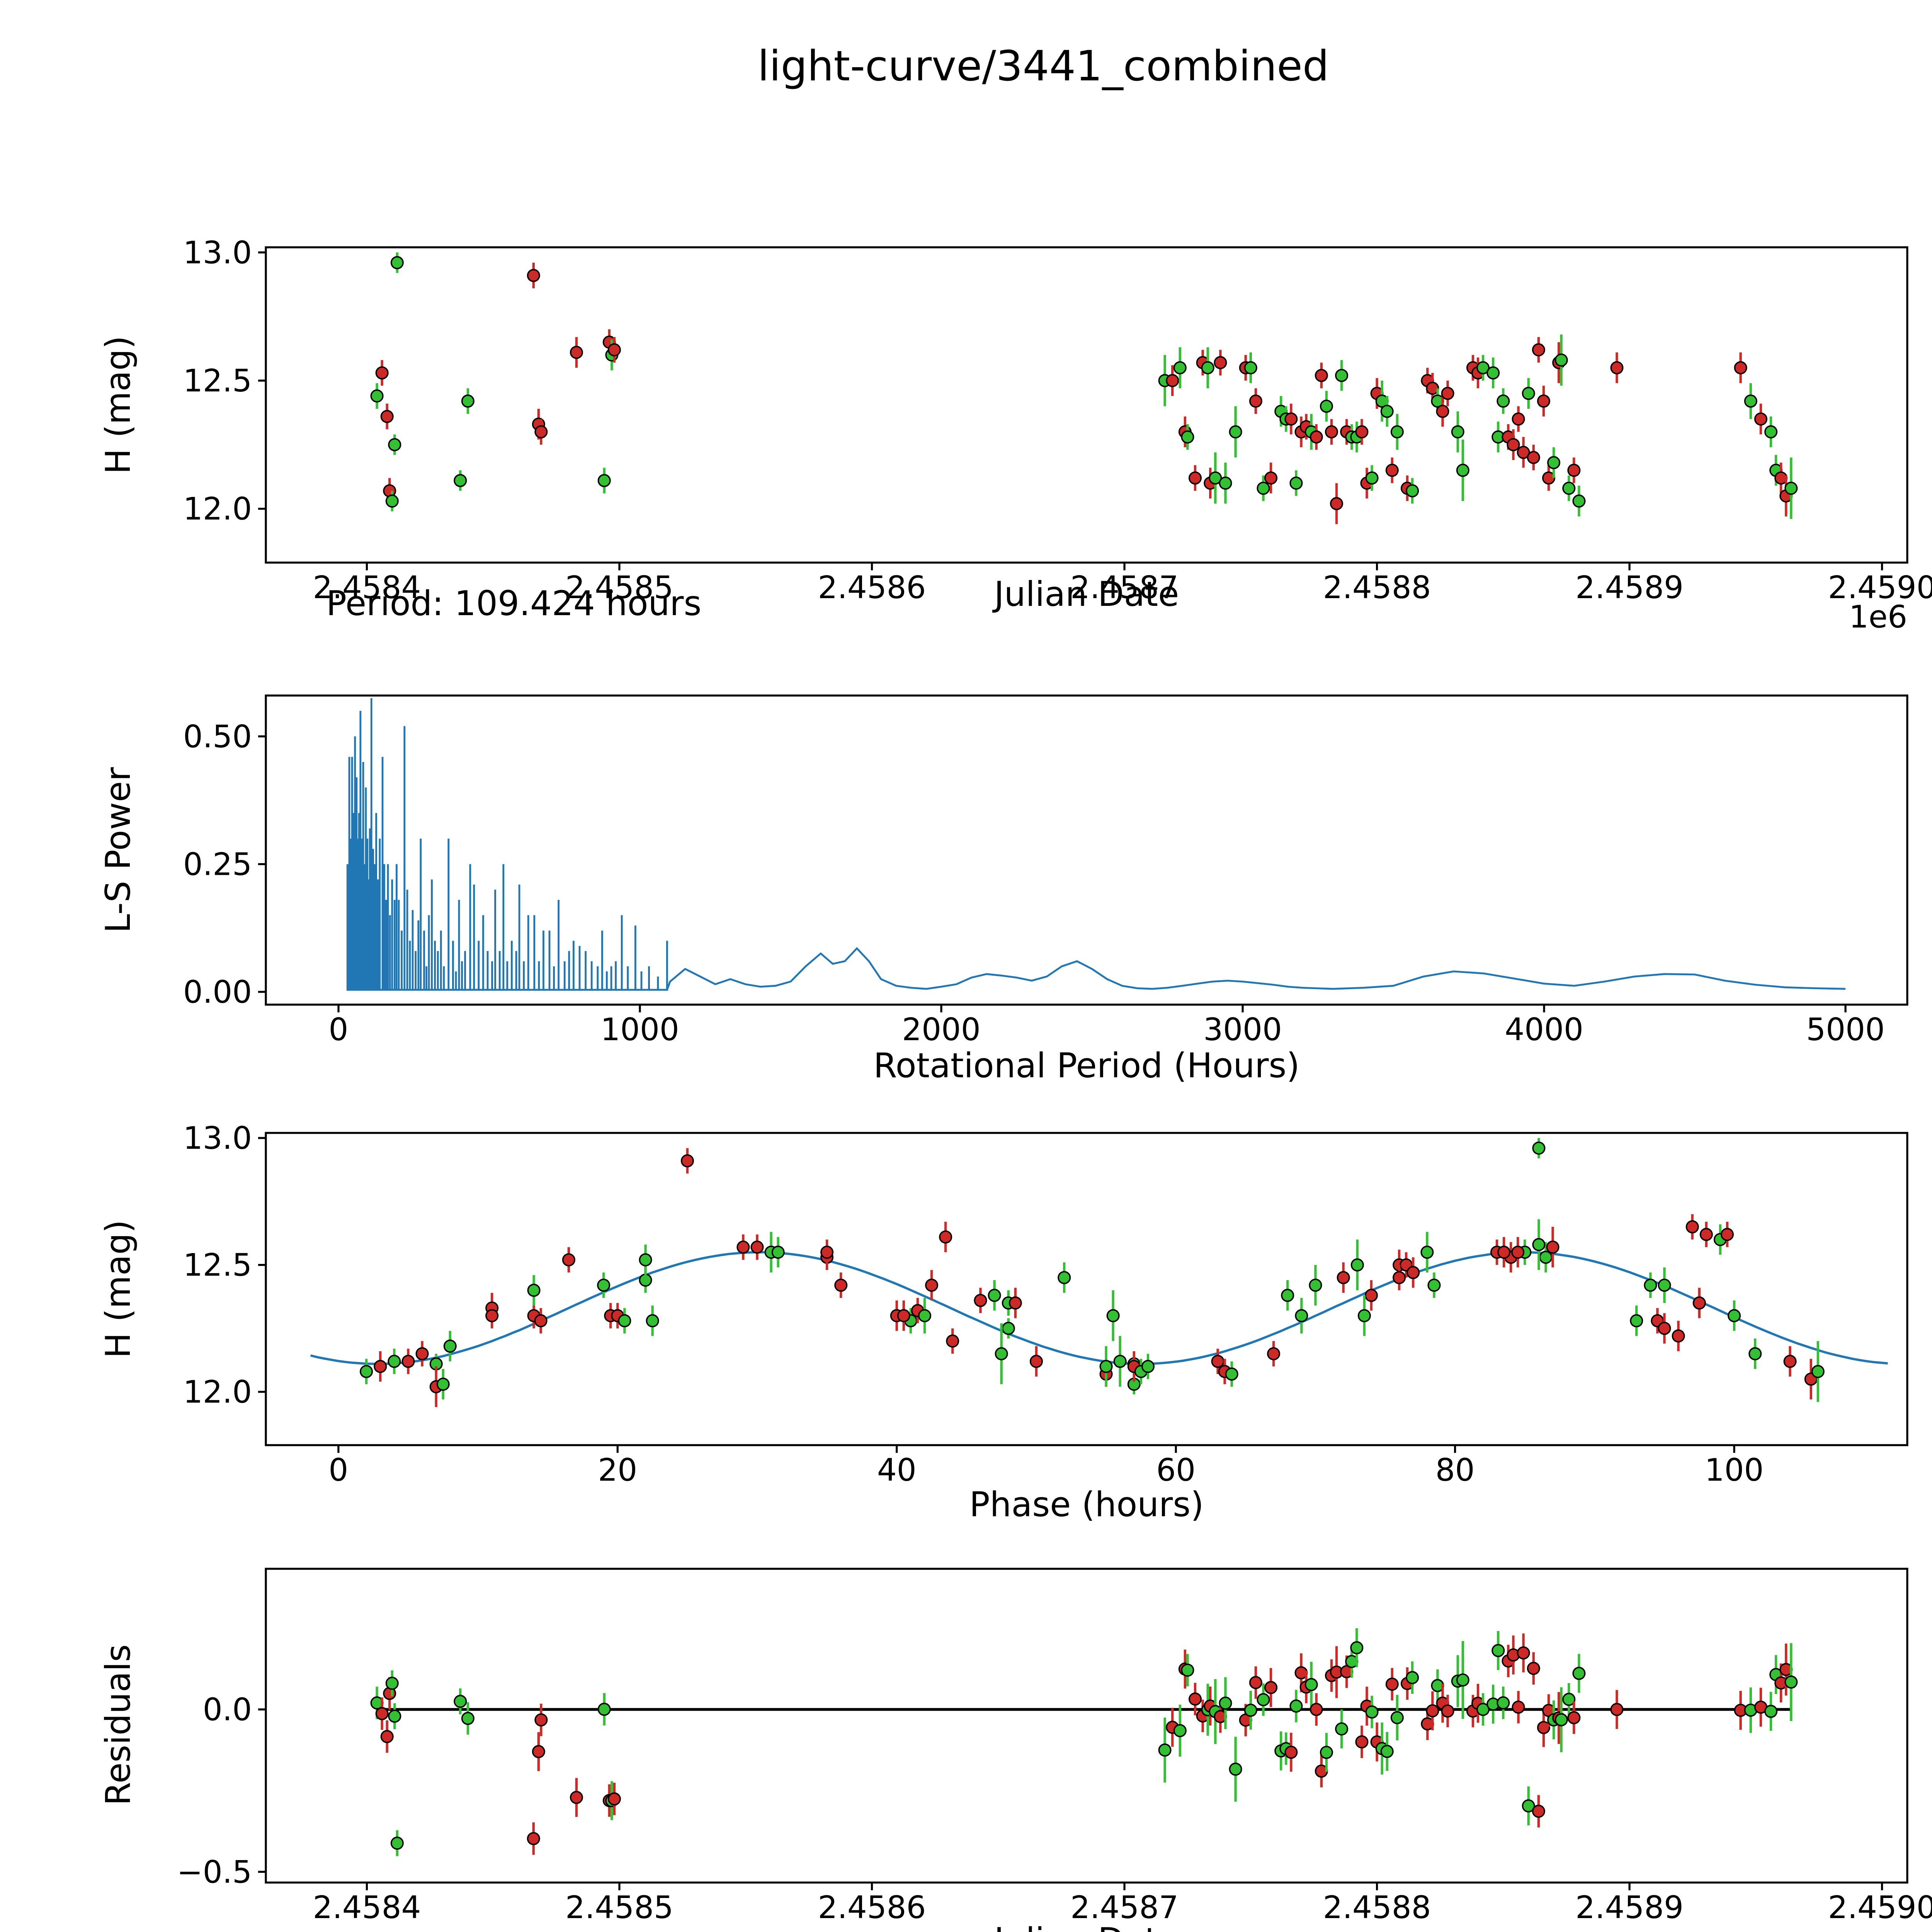 This screenshot has height=1932, width=1932. What do you see at coordinates (218, 864) in the screenshot?
I see `y-tick-label: 0.25` at bounding box center [218, 864].